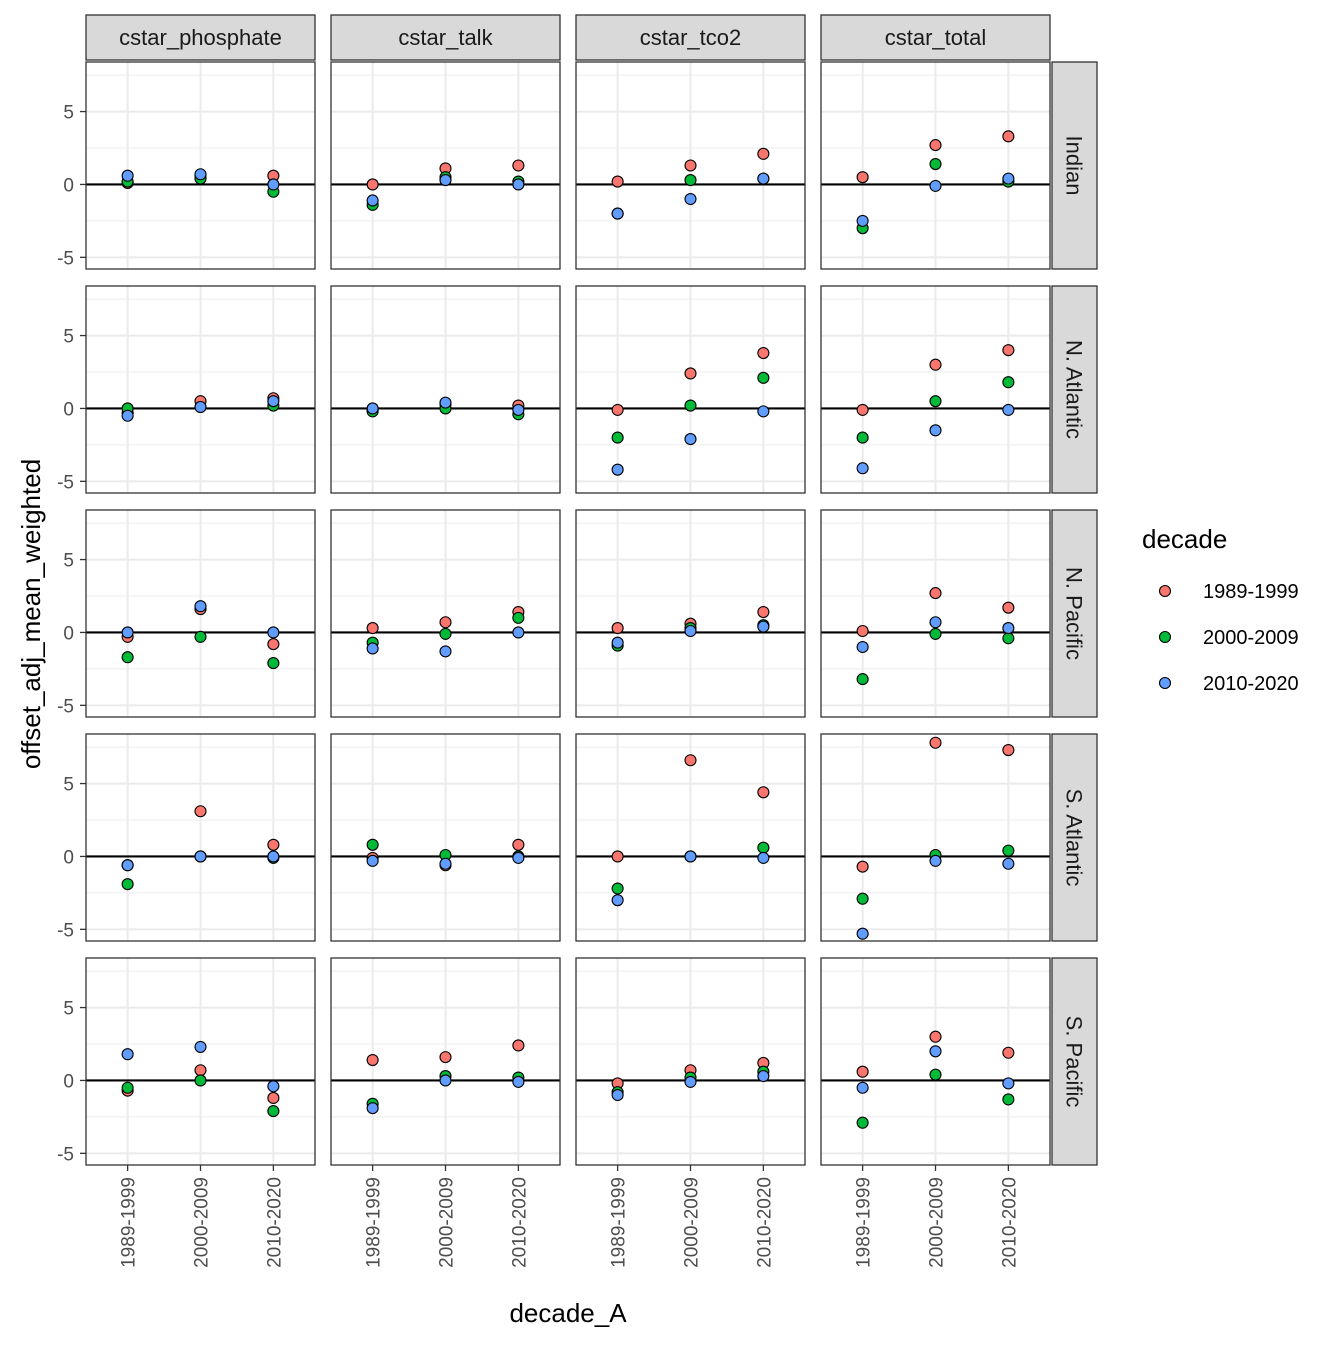 This screenshot has height=1349, width=1344. I want to click on facet-col-label: cstar_phosphate, so click(200, 37).